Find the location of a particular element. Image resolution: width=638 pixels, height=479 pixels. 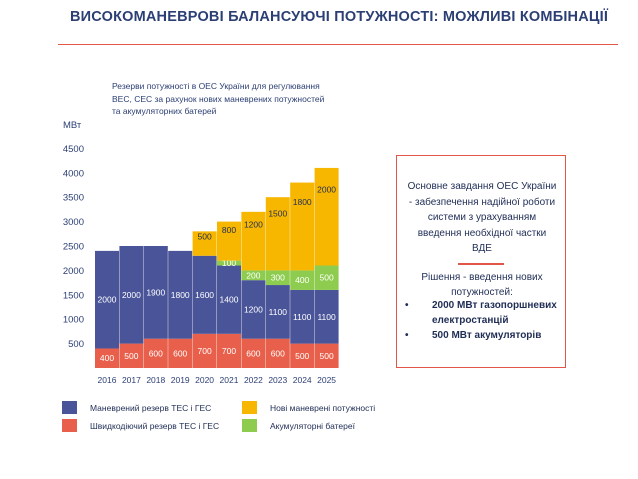

legend-swatch-new-maneuver is located at coordinates (249, 407).